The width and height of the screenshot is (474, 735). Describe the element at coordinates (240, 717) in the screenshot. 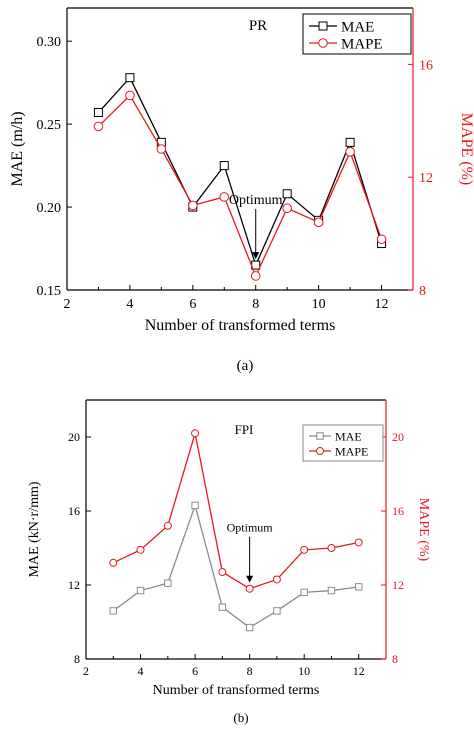

I see `figure-caption: (b)` at that location.